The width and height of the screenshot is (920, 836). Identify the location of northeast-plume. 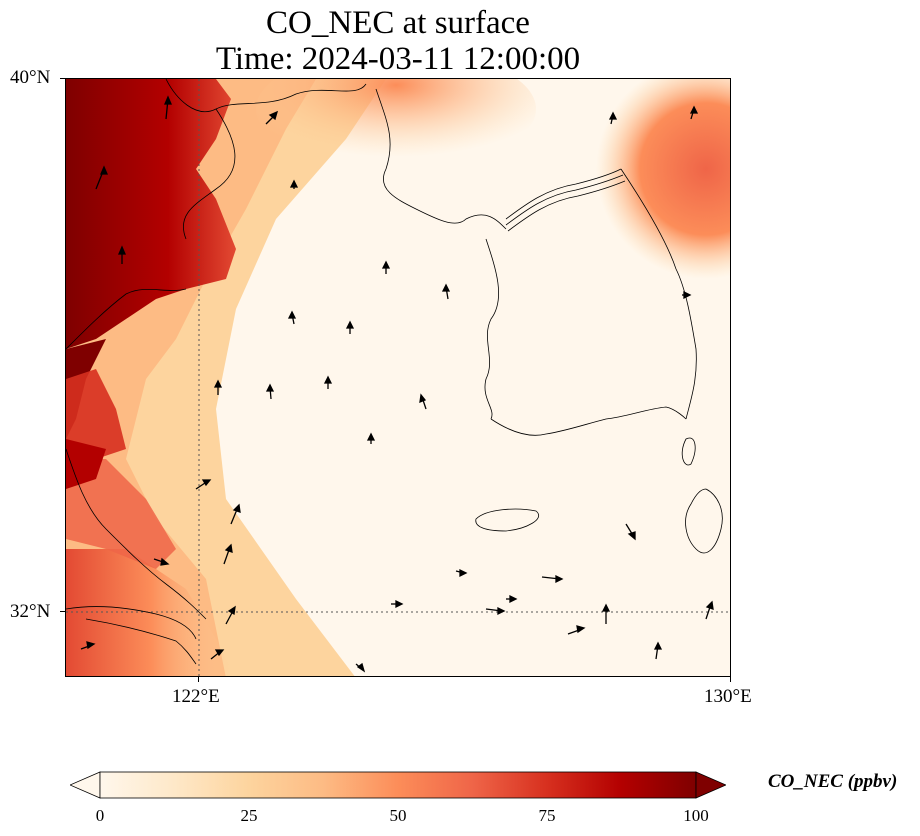
(663, 179).